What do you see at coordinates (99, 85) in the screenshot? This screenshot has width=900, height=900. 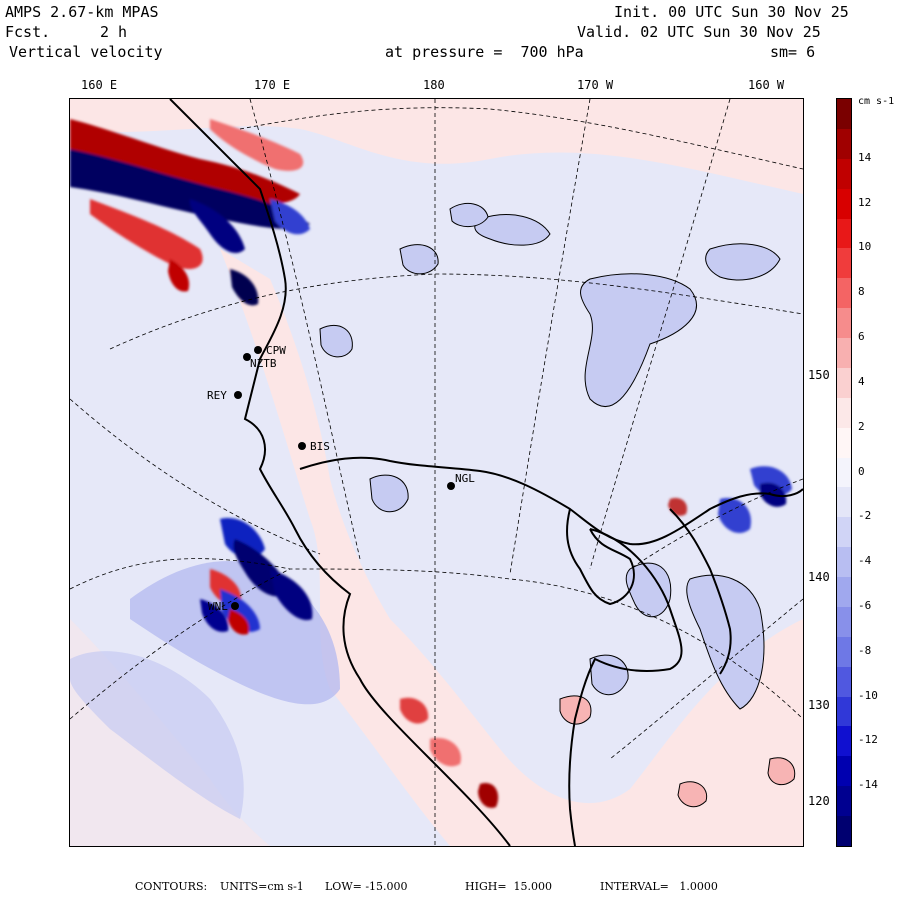 I see `lon-label-160e: 160 E` at bounding box center [99, 85].